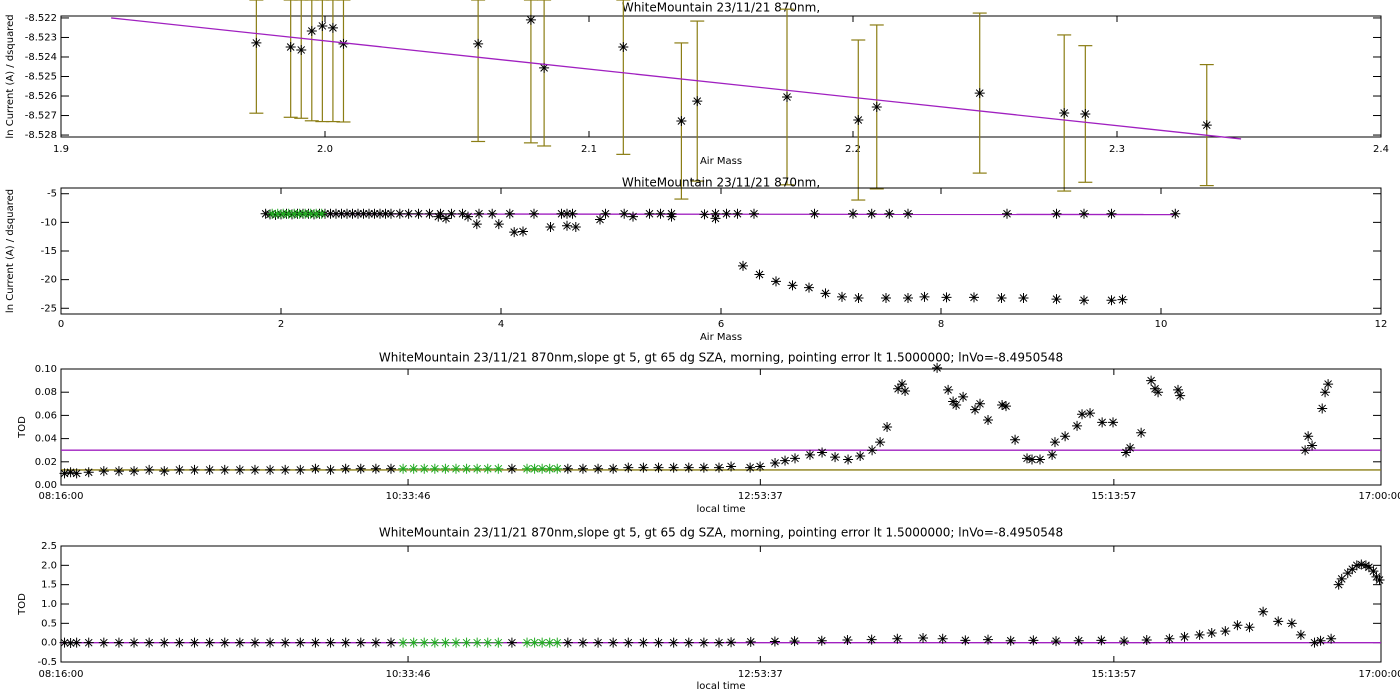 This screenshot has width=1400, height=700. Describe the element at coordinates (49, 585) in the screenshot. I see `y-tick-label: 1.5` at that location.